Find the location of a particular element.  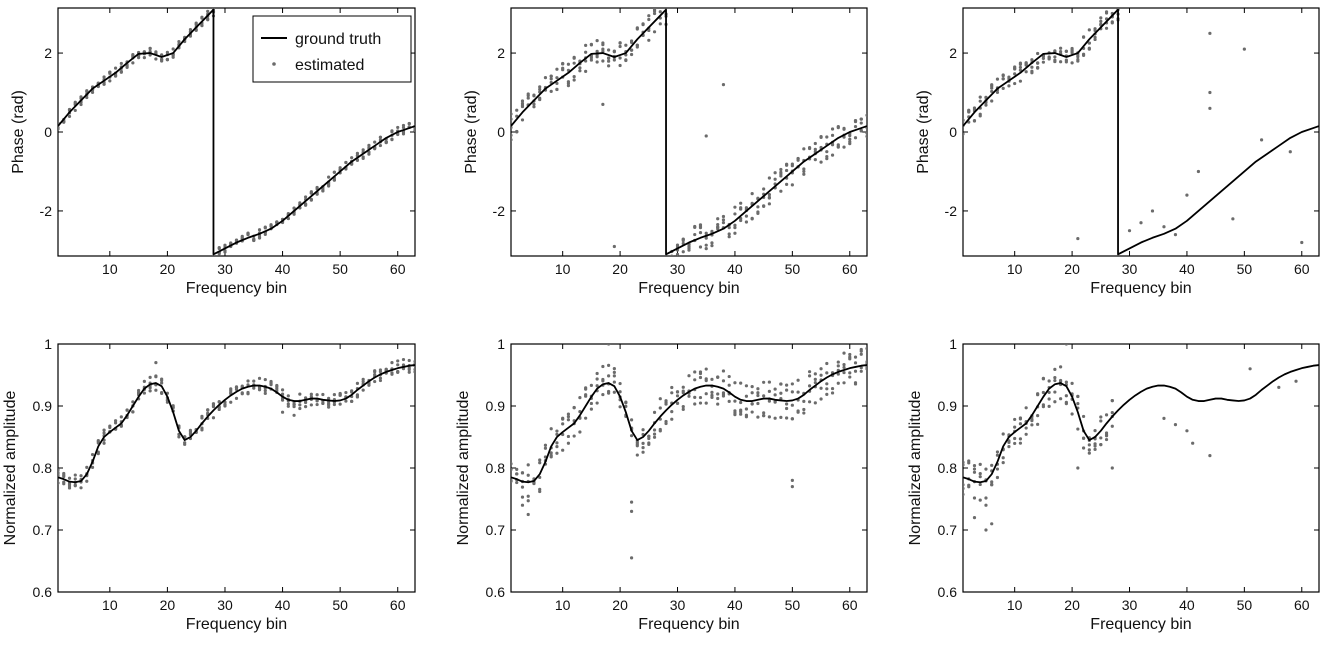

x-tick-label: 20 is located at coordinates (1072, 269).